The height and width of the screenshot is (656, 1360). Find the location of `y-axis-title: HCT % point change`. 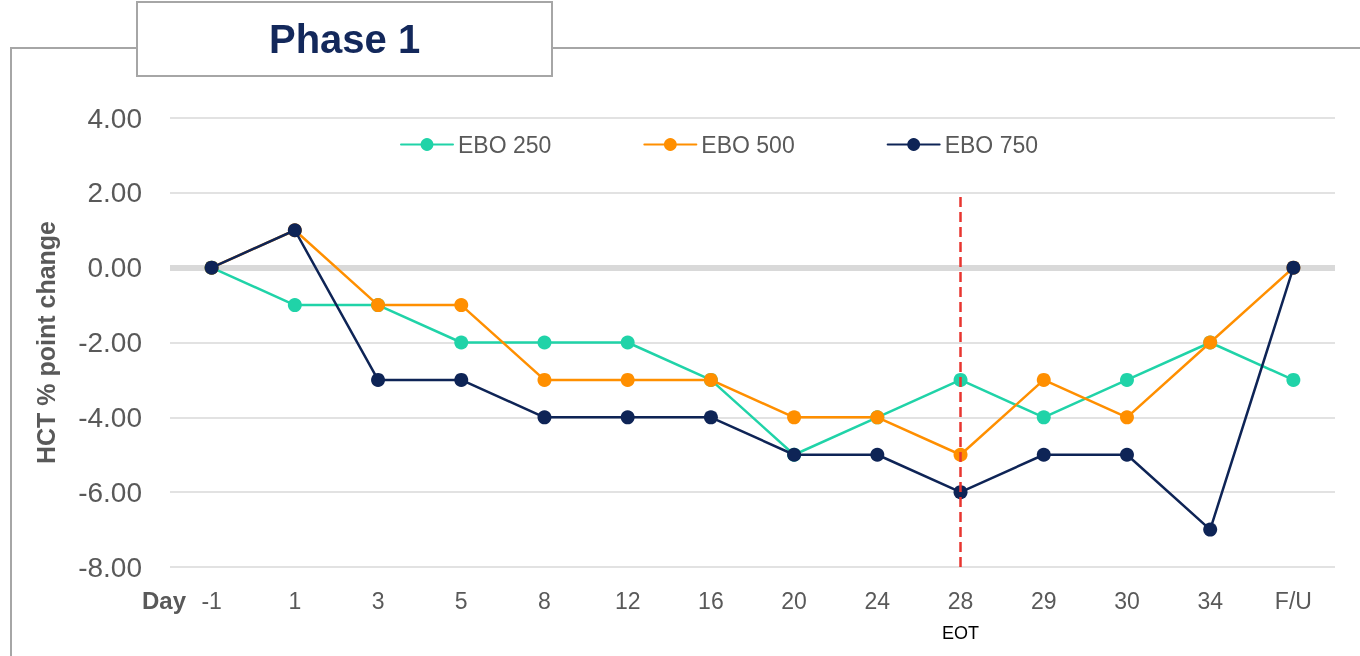

y-axis-title: HCT % point change is located at coordinates (45, 342).